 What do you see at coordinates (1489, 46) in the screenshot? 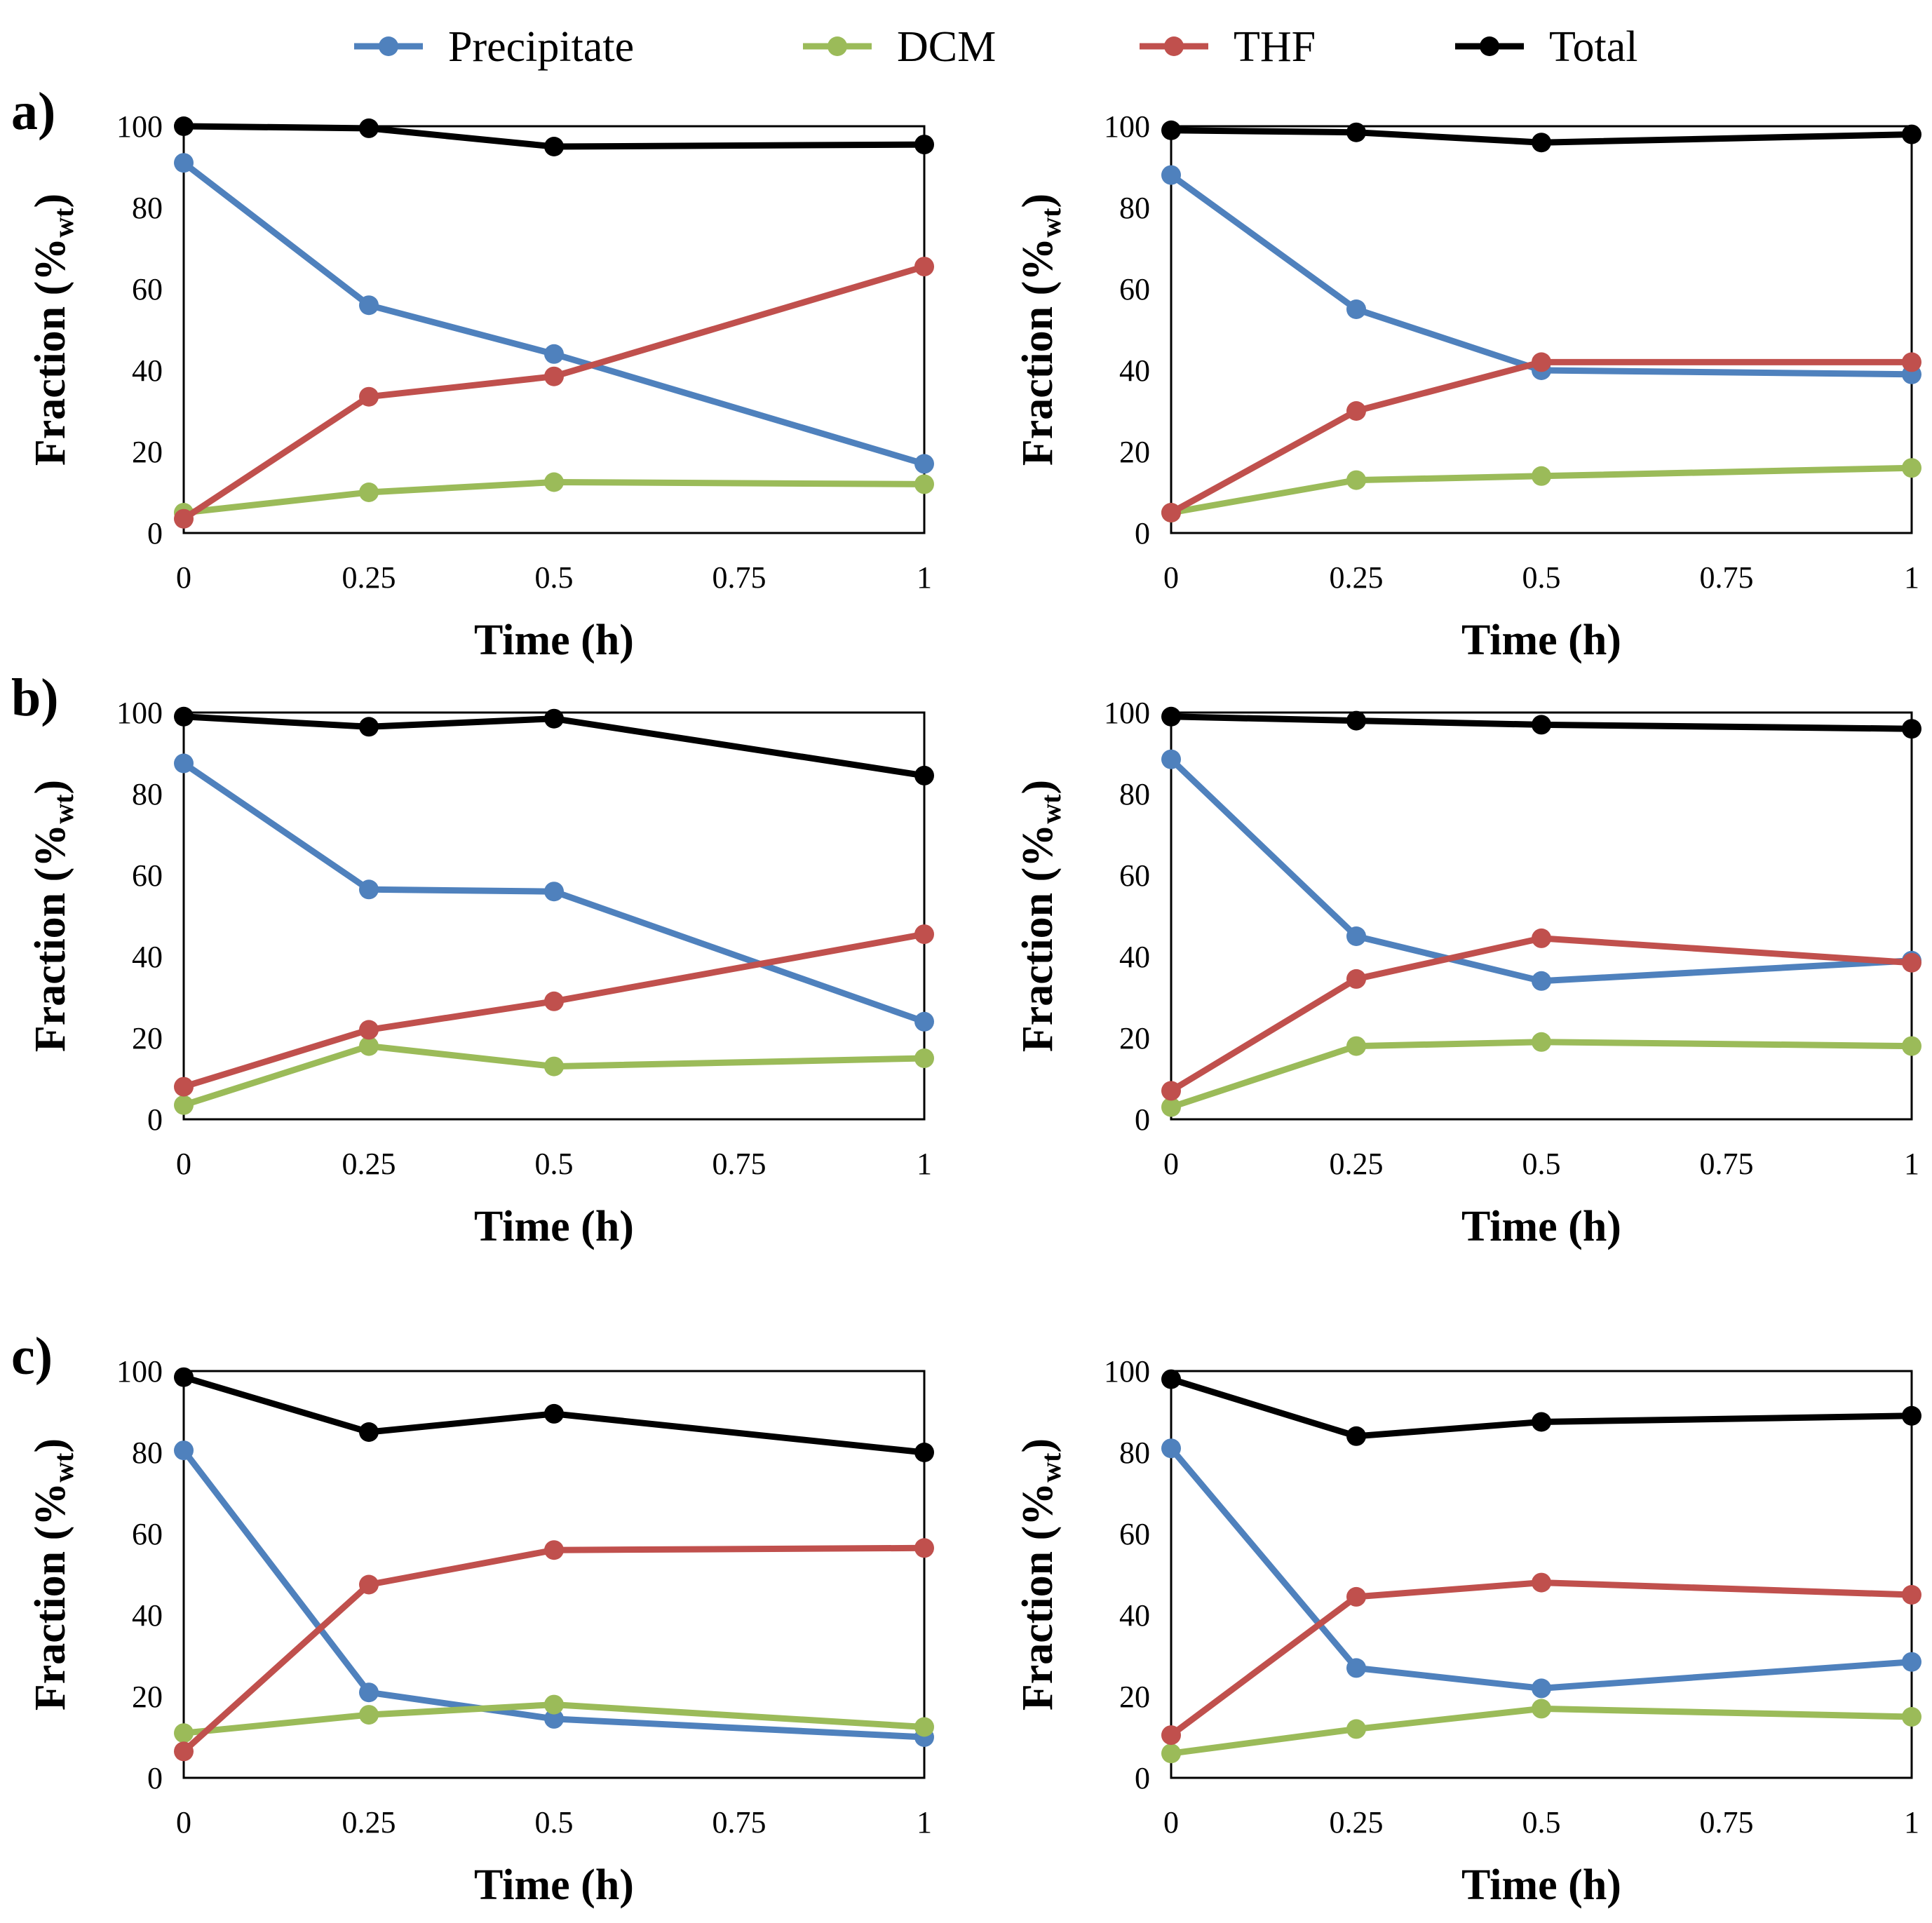
I see `legend-marker-total` at bounding box center [1489, 46].